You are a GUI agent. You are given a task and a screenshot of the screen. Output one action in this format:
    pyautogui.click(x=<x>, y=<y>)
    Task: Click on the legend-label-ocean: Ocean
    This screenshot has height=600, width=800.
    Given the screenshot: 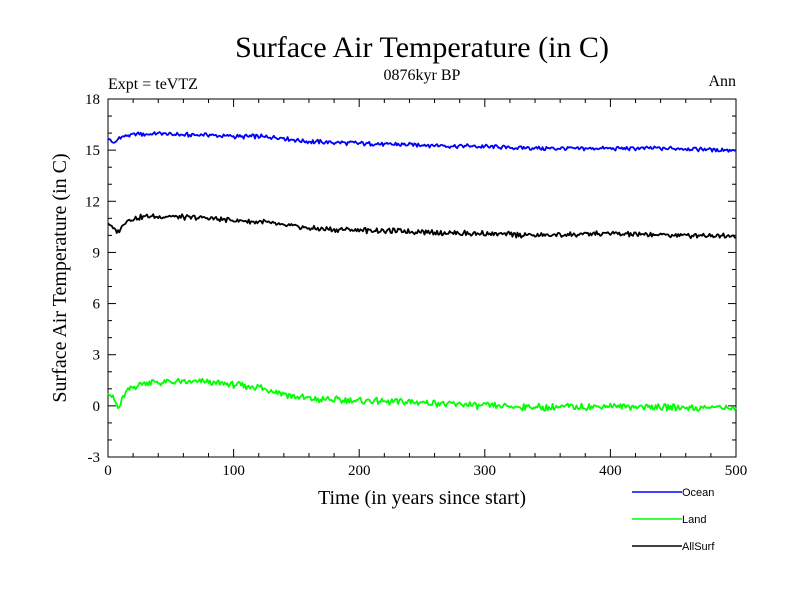 What is the action you would take?
    pyautogui.click(x=698, y=493)
    